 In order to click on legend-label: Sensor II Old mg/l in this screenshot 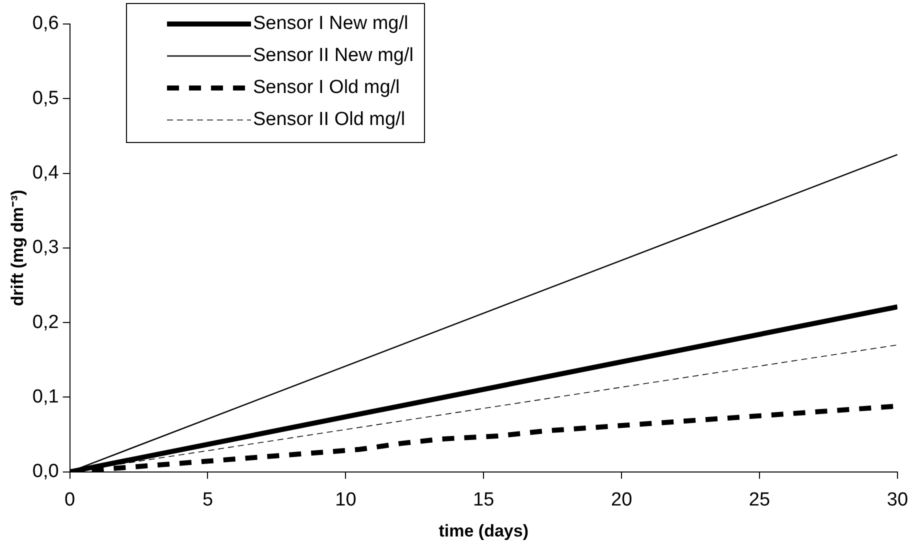, I will do `click(329, 120)`.